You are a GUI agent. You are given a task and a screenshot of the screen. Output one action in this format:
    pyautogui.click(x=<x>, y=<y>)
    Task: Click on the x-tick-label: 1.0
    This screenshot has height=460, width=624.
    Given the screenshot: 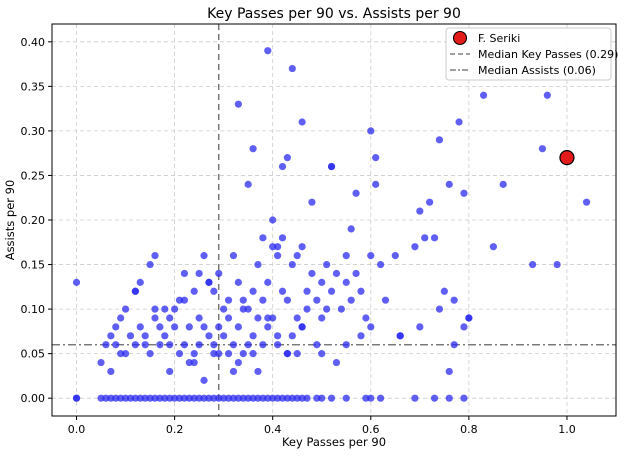 What is the action you would take?
    pyautogui.click(x=567, y=429)
    